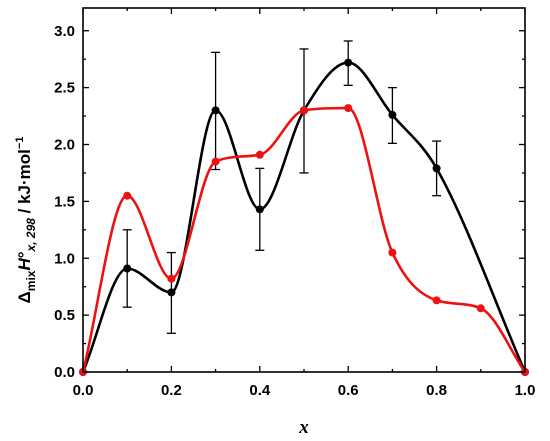 This screenshot has width=550, height=441. What do you see at coordinates (64, 88) in the screenshot?
I see `y-tick-label: 2.5` at bounding box center [64, 88].